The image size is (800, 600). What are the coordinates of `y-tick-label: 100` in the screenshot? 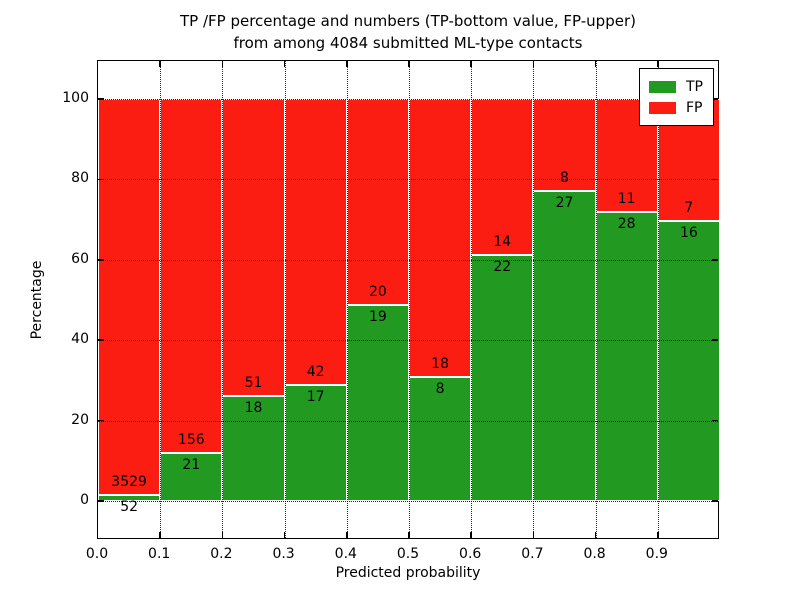 It's located at (75, 98).